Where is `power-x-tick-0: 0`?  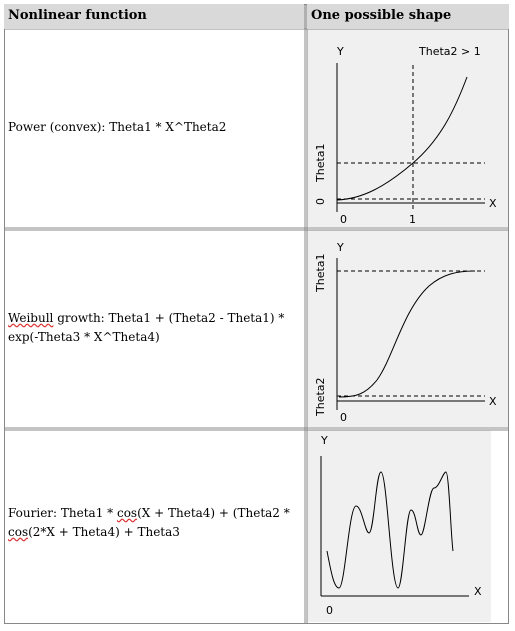 power-x-tick-0: 0 is located at coordinates (343, 219).